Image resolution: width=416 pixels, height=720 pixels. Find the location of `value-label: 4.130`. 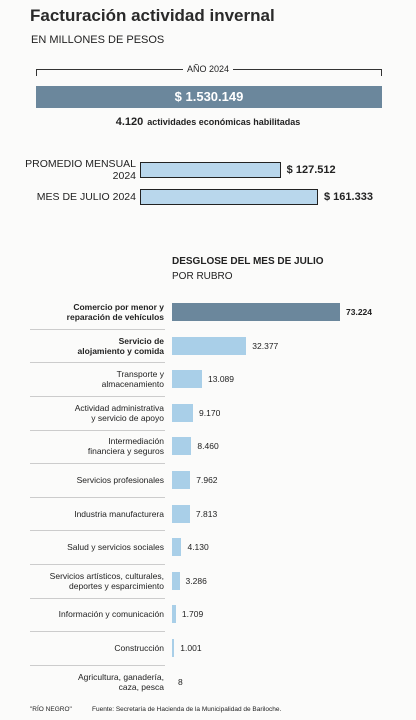

value-label: 4.130 is located at coordinates (198, 547).